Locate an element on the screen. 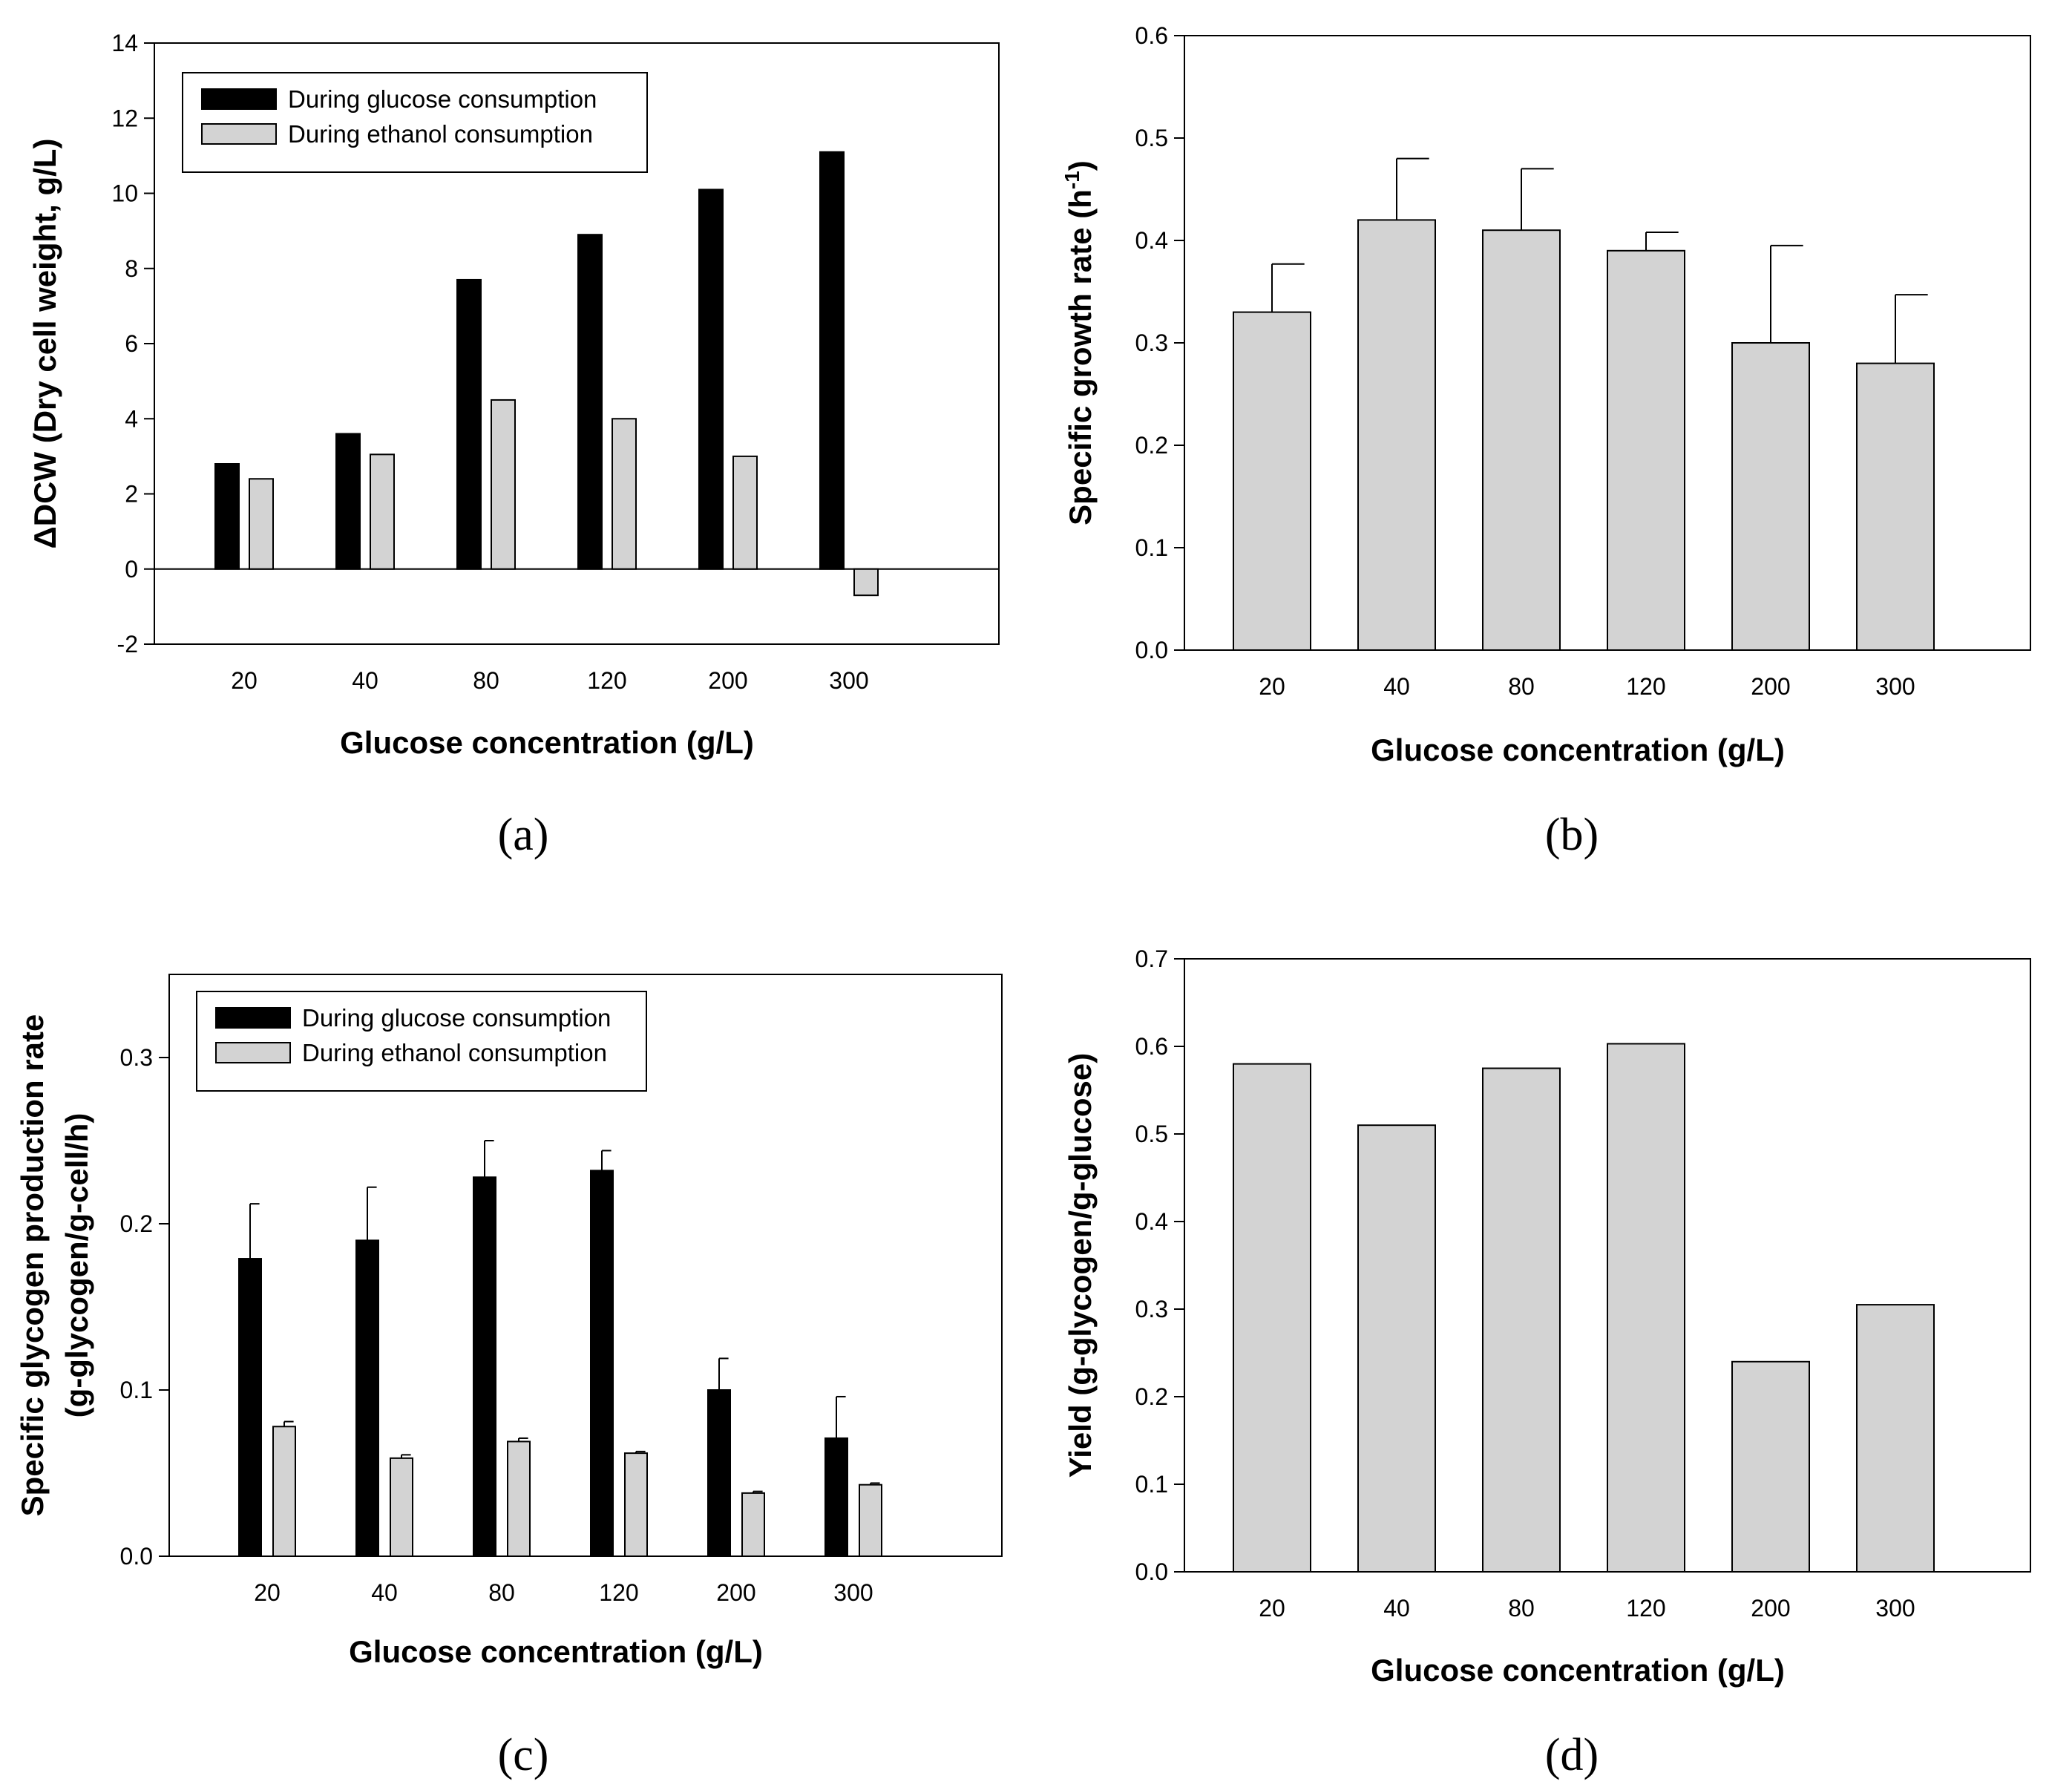  y-tick-label: 14 is located at coordinates (124, 43).